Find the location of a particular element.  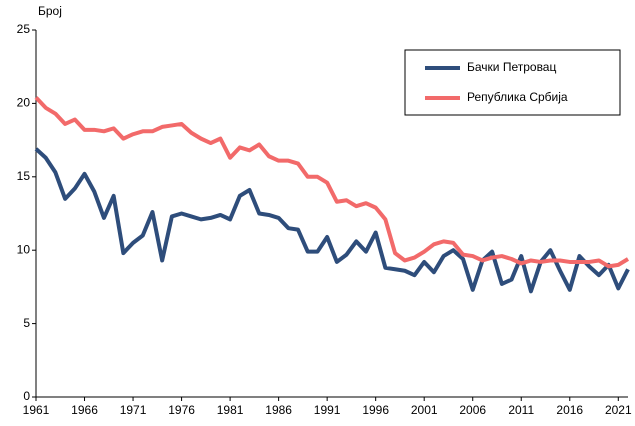

x-tick-label: 1966 is located at coordinates (84, 410).